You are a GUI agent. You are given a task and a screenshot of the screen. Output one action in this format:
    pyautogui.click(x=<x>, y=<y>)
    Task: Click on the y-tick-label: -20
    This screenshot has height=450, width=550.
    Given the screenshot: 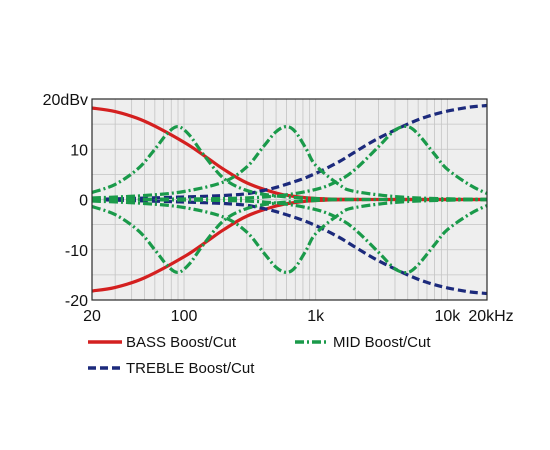 What is the action you would take?
    pyautogui.click(x=76, y=301)
    